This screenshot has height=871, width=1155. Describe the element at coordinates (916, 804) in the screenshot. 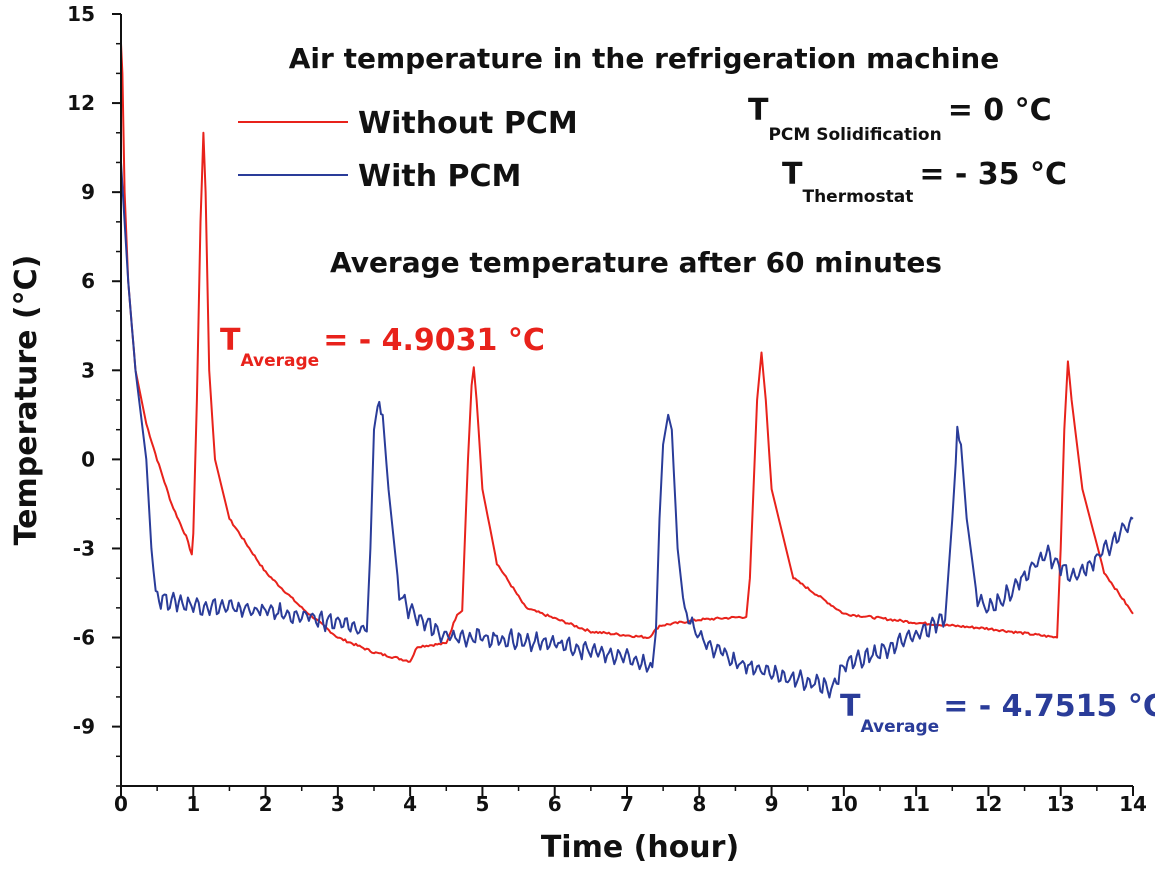

I see `x-tick-label: 11` at that location.